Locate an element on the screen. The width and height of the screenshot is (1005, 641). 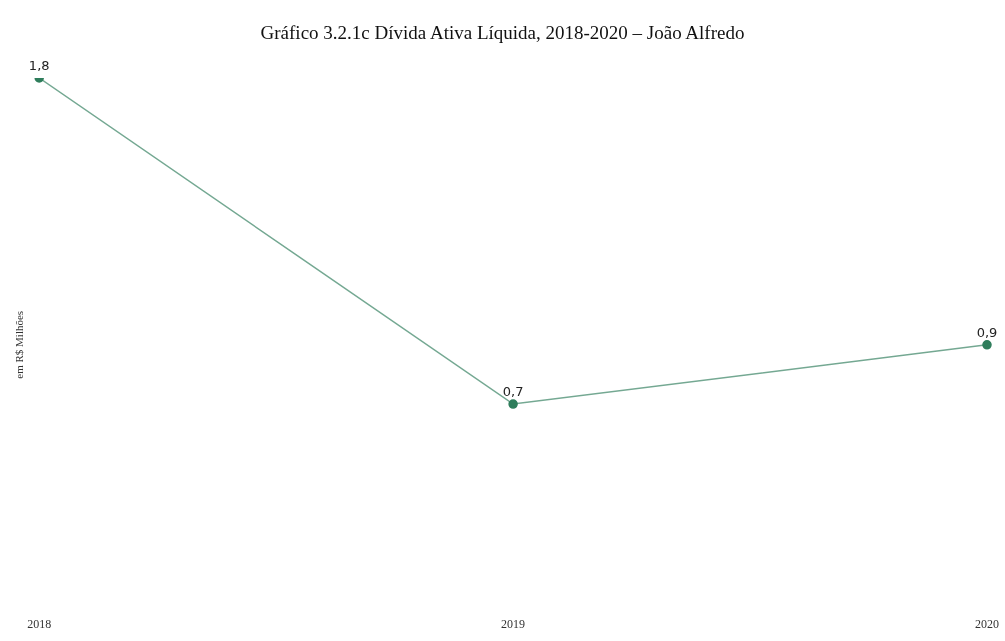
data-label: 0,7 is located at coordinates (513, 391).